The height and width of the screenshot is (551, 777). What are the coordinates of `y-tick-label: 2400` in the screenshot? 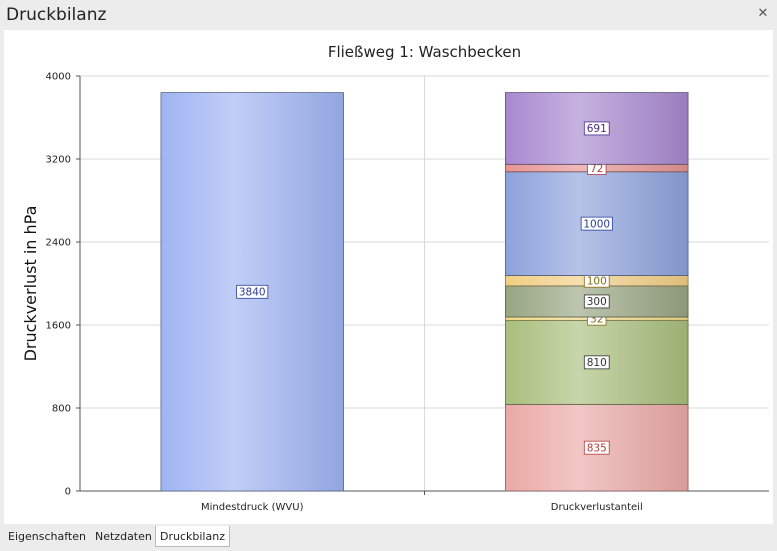 It's located at (58, 243).